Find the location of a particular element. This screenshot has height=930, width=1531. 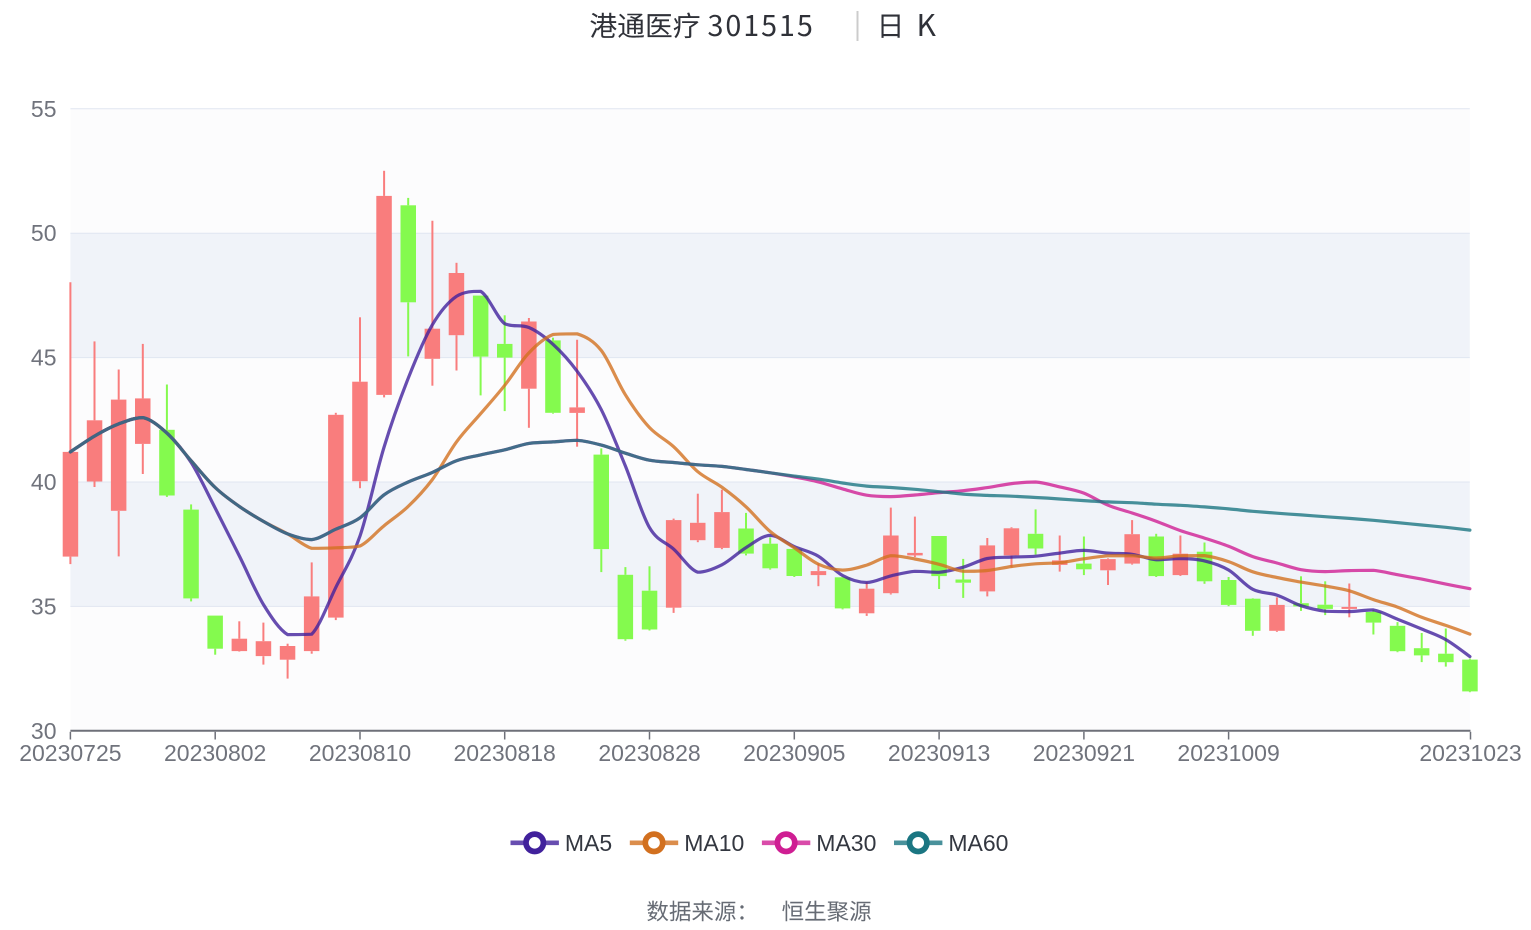

svg-text: 30 is located at coordinates (44, 731).